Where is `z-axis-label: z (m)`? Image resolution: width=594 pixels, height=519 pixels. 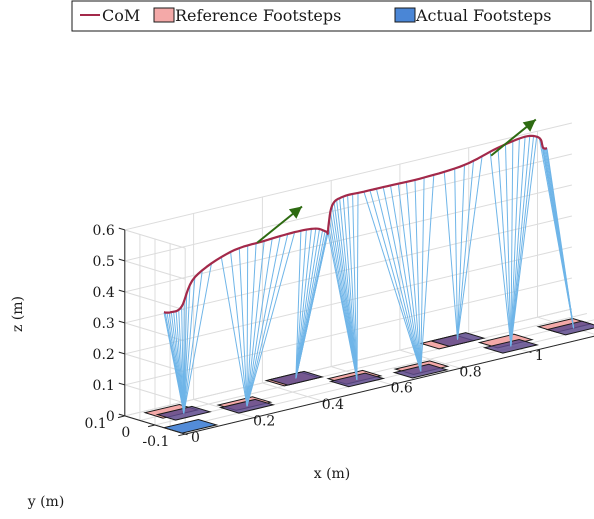
z-axis-label: z (m) is located at coordinates (18, 314).